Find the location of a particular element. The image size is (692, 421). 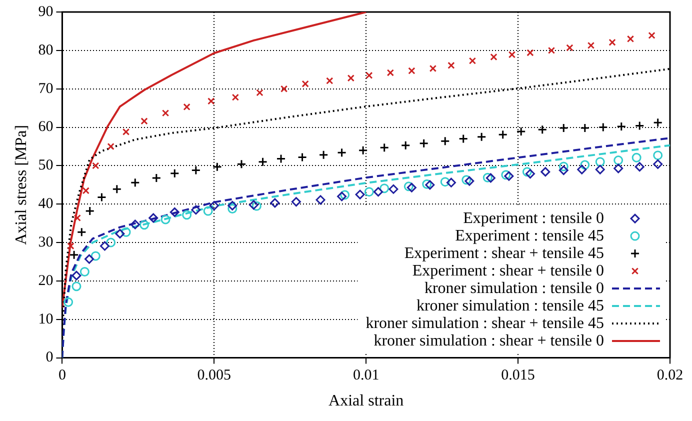

legend-label: Experiment : tensile 45 is located at coordinates (529, 235).